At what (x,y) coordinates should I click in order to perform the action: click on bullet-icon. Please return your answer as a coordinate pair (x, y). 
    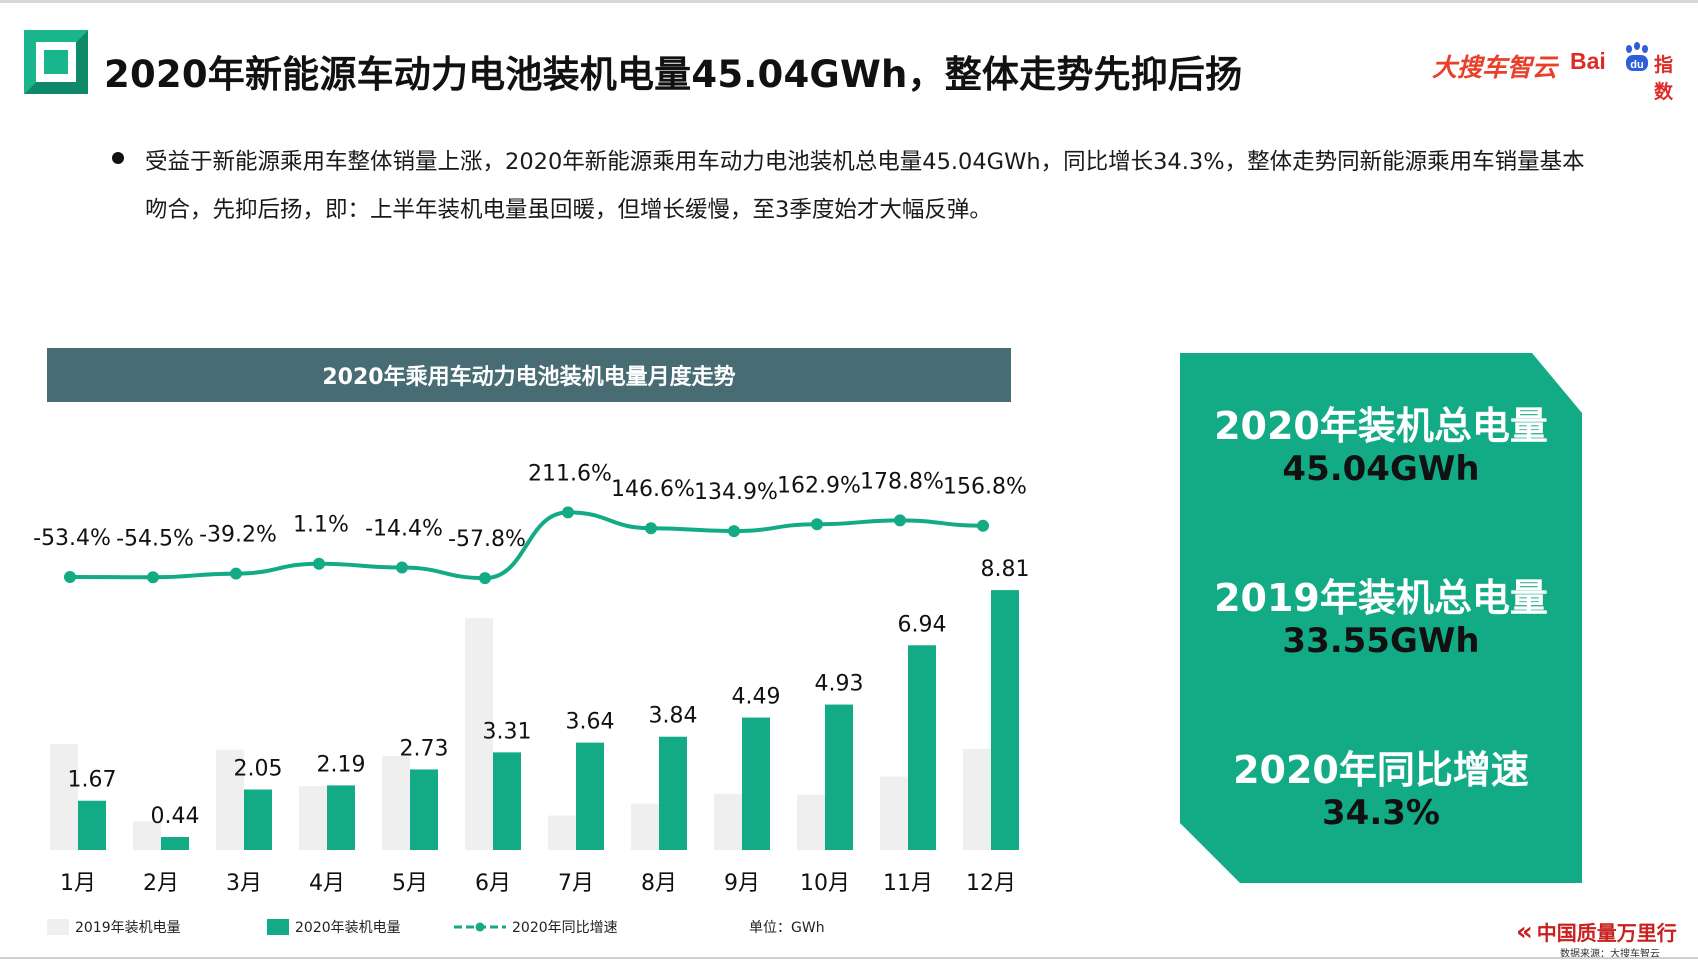
    Looking at the image, I should click on (118, 158).